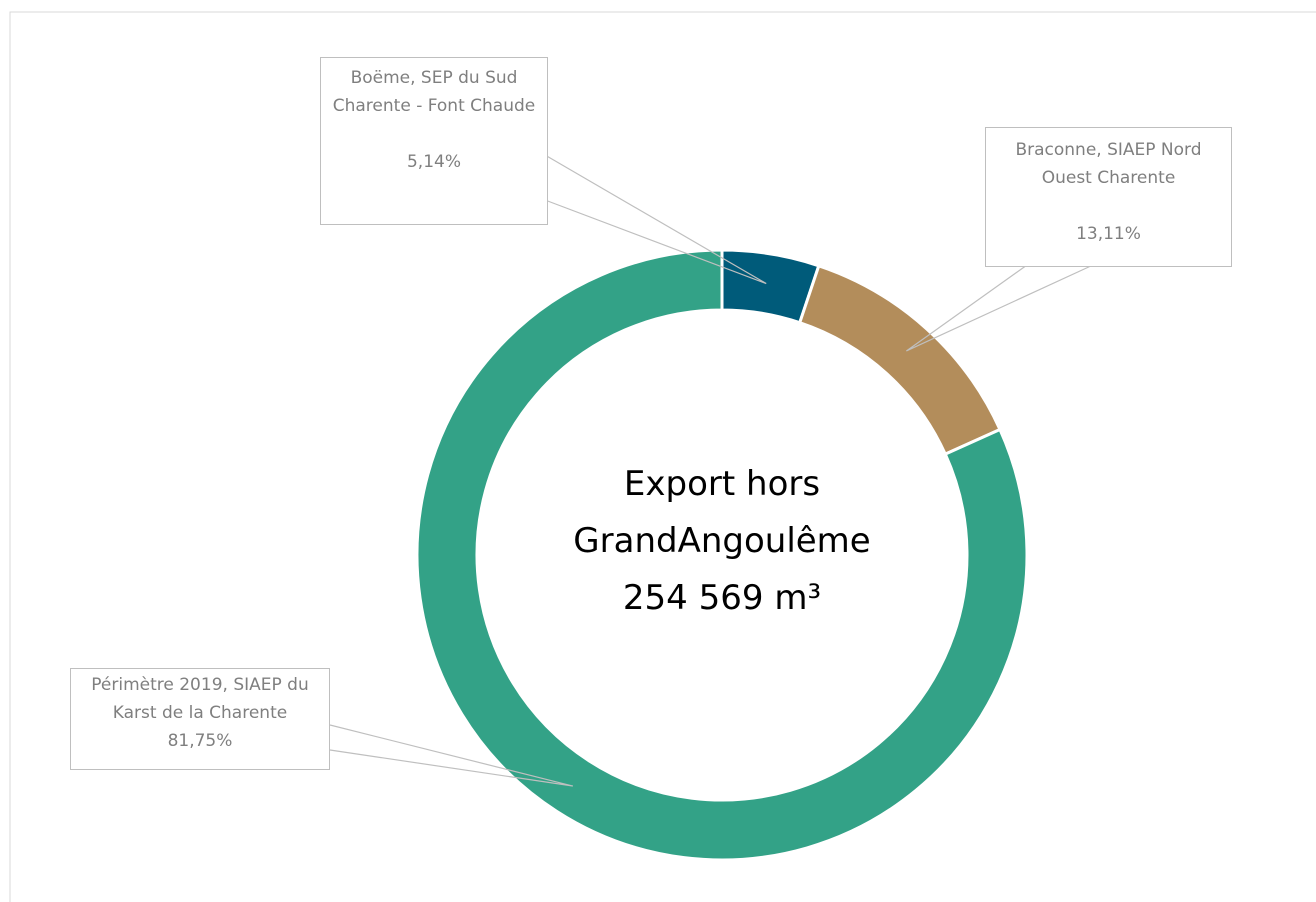  What do you see at coordinates (434, 92) in the screenshot?
I see `label-name: Boëme, SEP du Sud Charente - Font Chaude` at bounding box center [434, 92].